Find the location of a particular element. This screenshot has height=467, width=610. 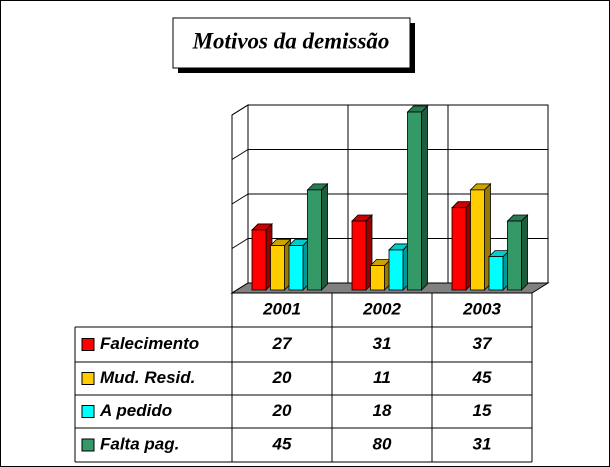

title-box is located at coordinates (291, 43).